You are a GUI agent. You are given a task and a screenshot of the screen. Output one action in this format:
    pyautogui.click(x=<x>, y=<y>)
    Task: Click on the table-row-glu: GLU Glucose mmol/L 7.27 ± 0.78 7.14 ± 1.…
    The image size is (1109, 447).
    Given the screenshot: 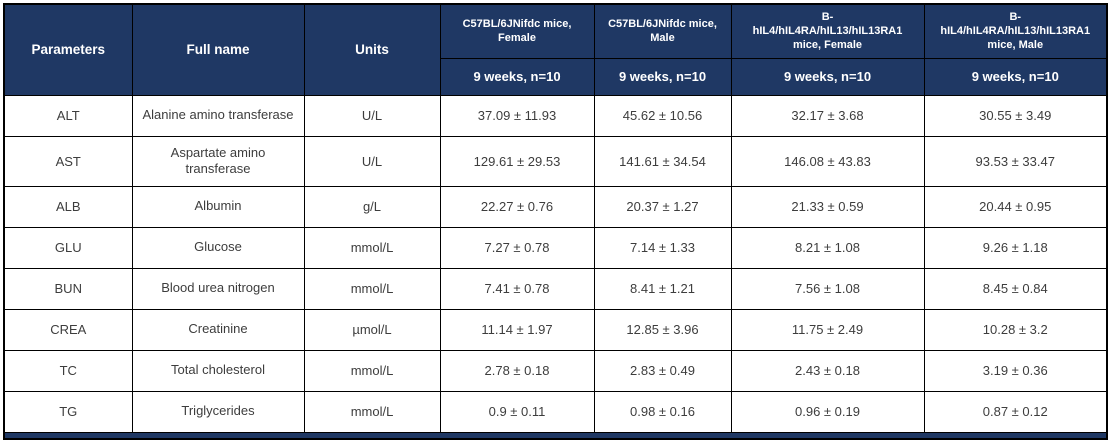 What is the action you would take?
    pyautogui.click(x=555, y=247)
    